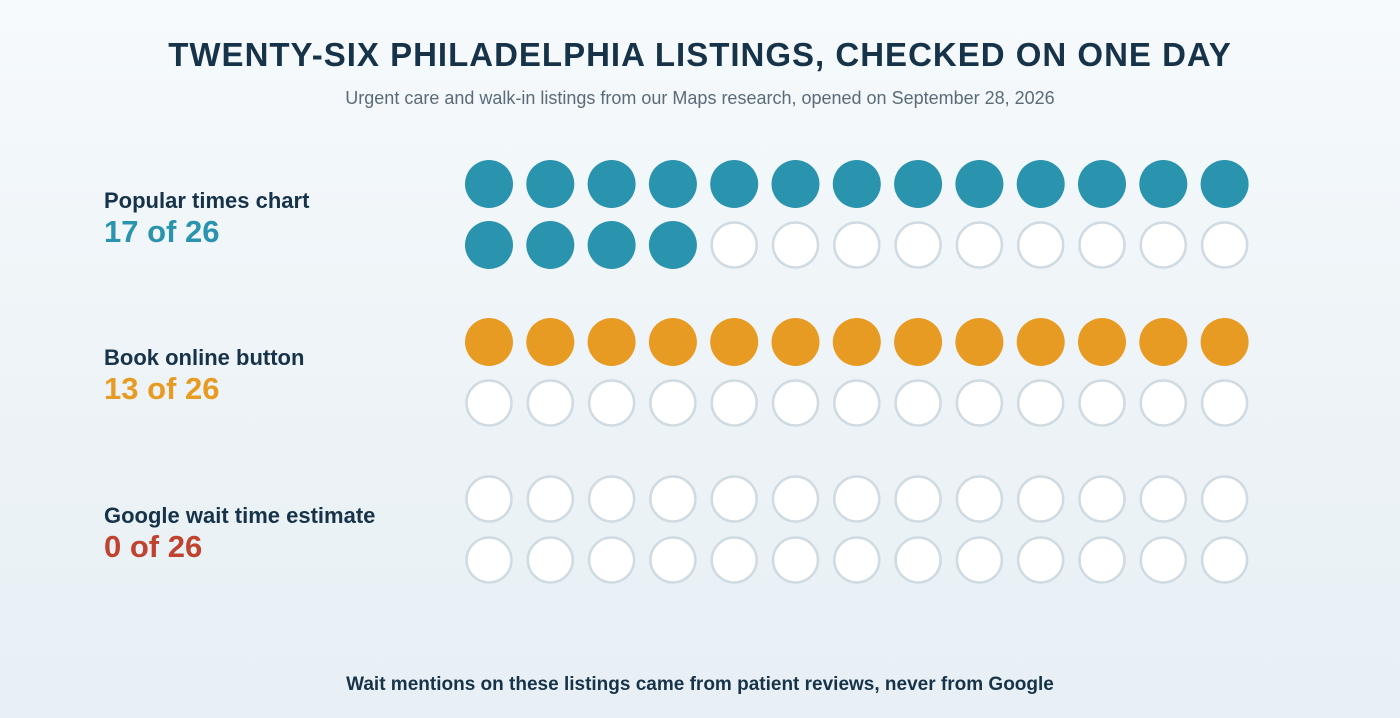 The height and width of the screenshot is (718, 1400). I want to click on dot-wait-time-20-empty, so click(857, 560).